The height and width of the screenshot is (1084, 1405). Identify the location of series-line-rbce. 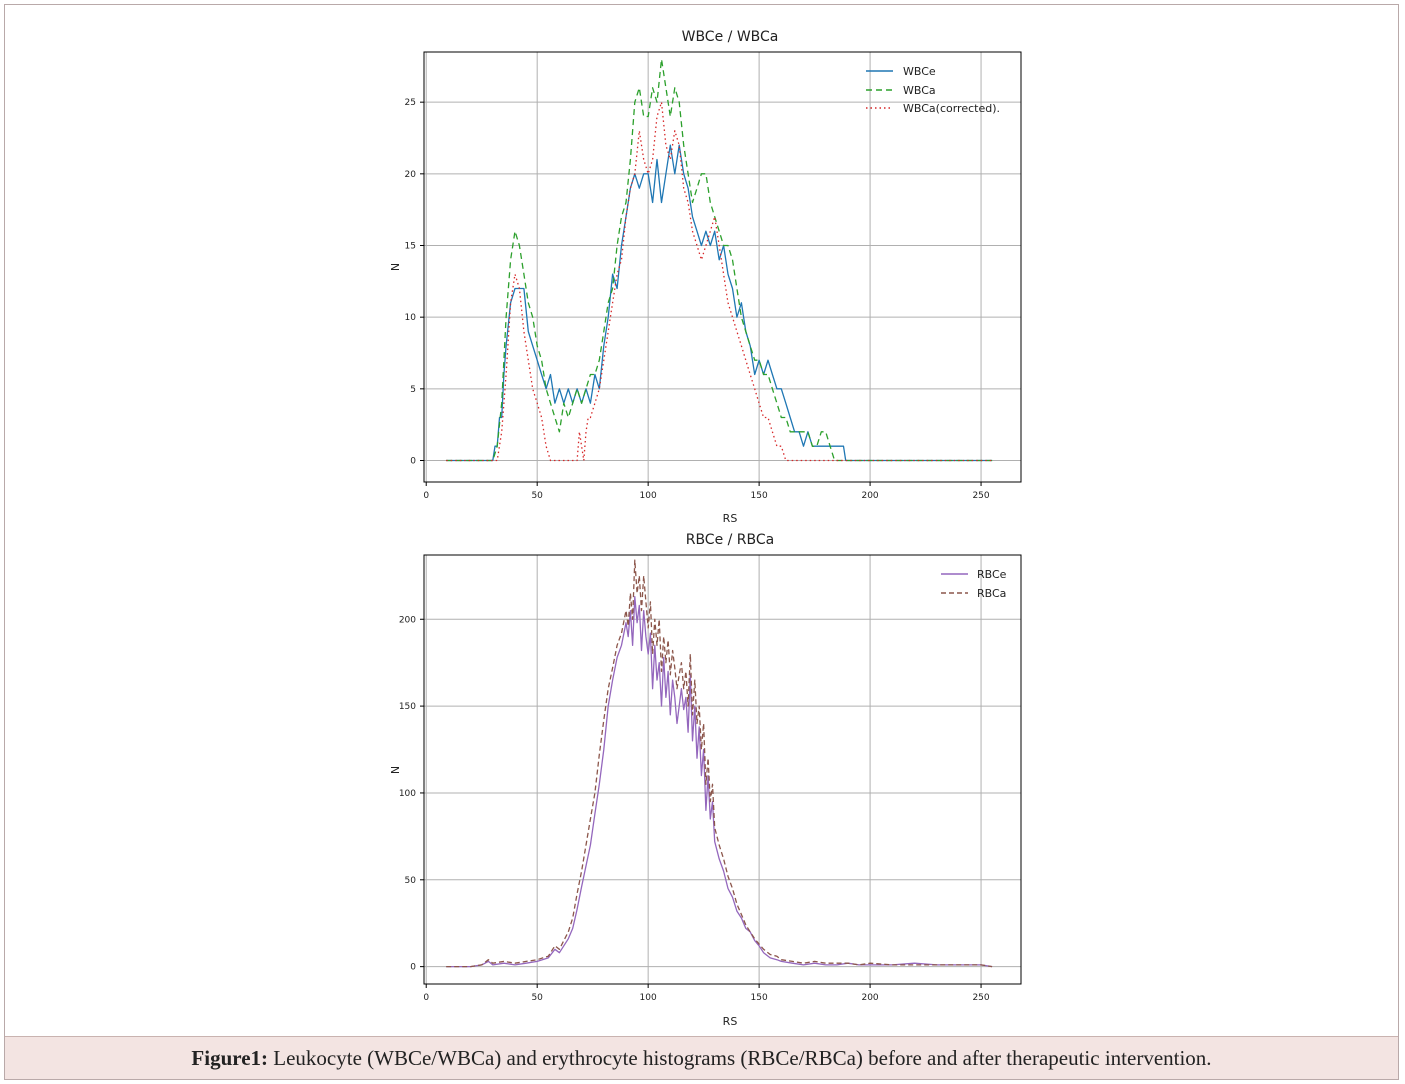
(719, 782).